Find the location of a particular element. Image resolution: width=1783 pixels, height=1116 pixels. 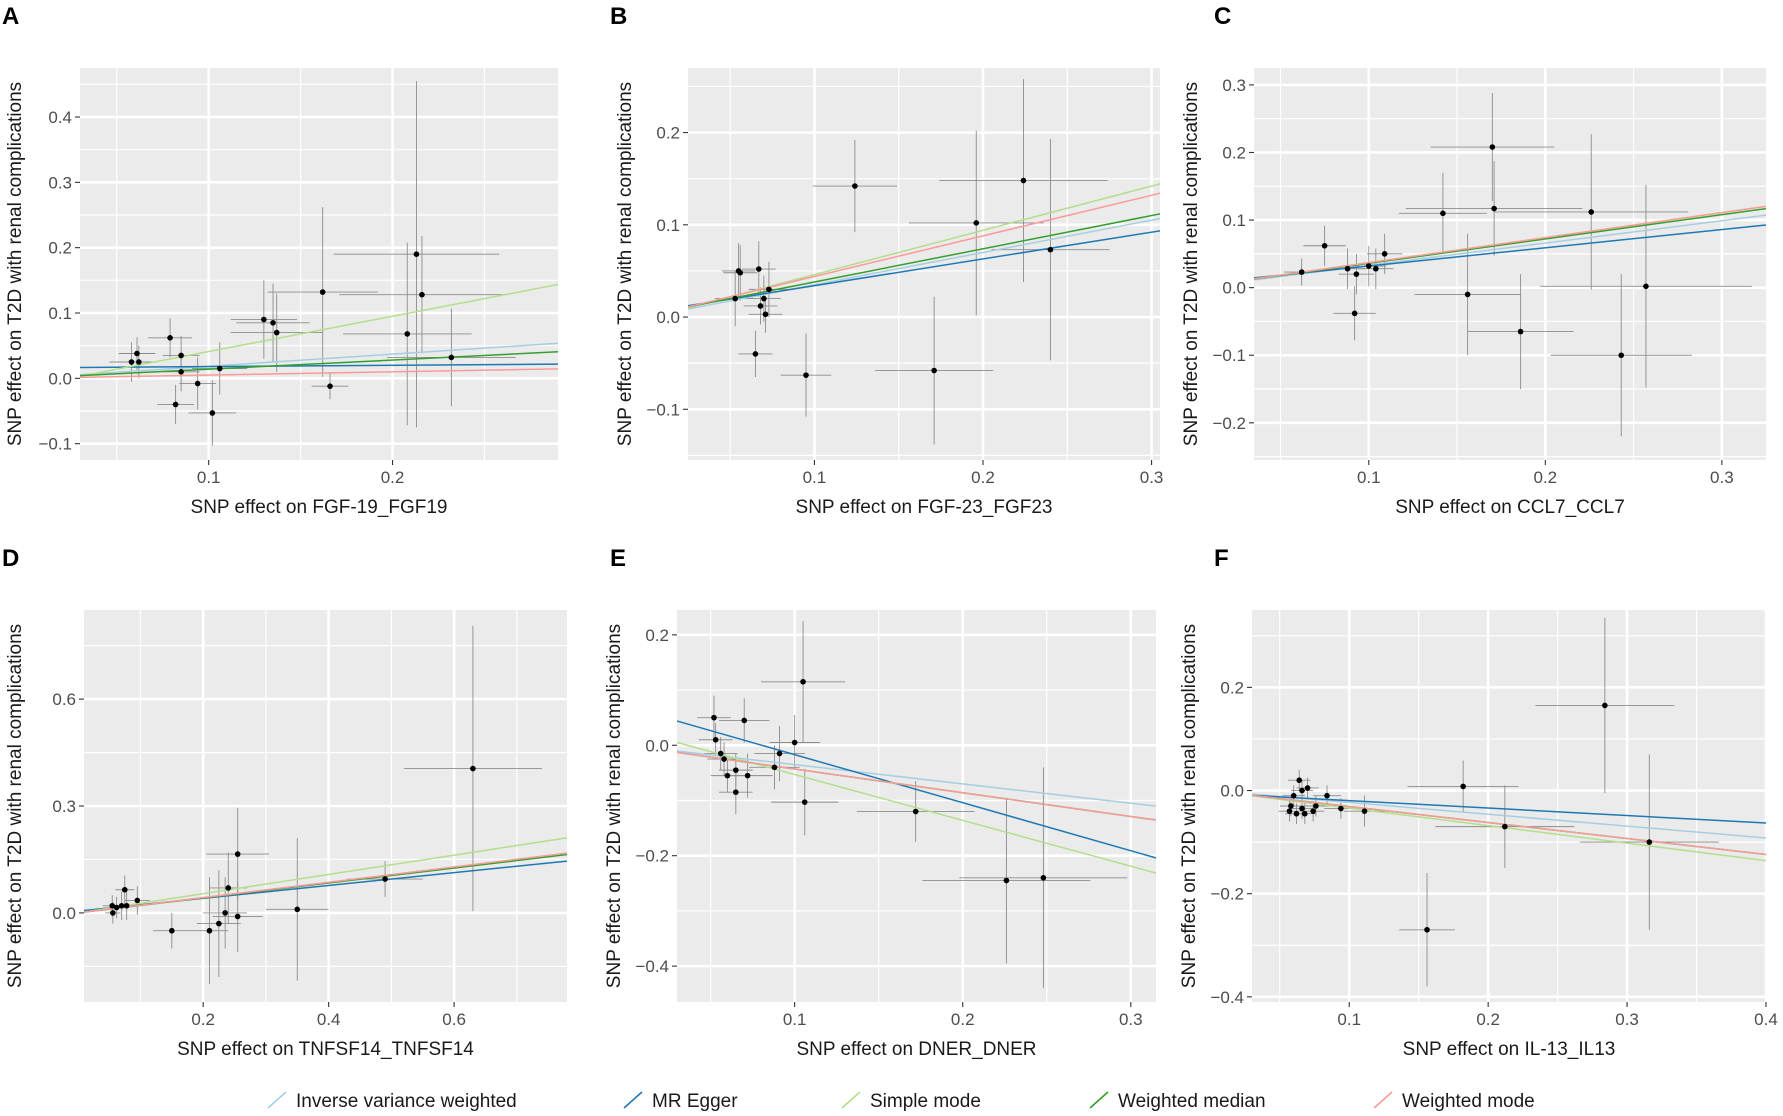

legend-key is located at coordinates (851, 1100).